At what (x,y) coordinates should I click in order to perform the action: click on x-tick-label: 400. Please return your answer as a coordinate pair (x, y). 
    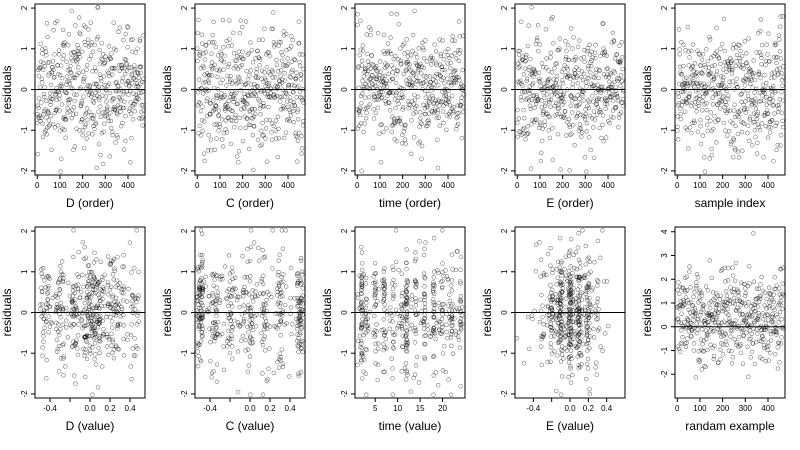
    Looking at the image, I should click on (288, 185).